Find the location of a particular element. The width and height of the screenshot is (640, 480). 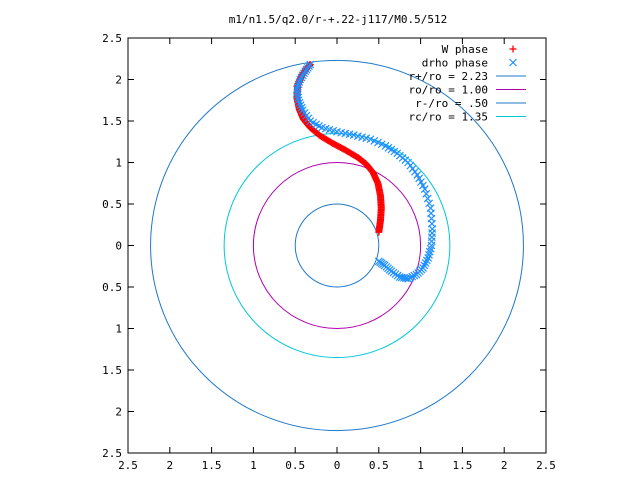

x-tick-label: 0 is located at coordinates (337, 465).